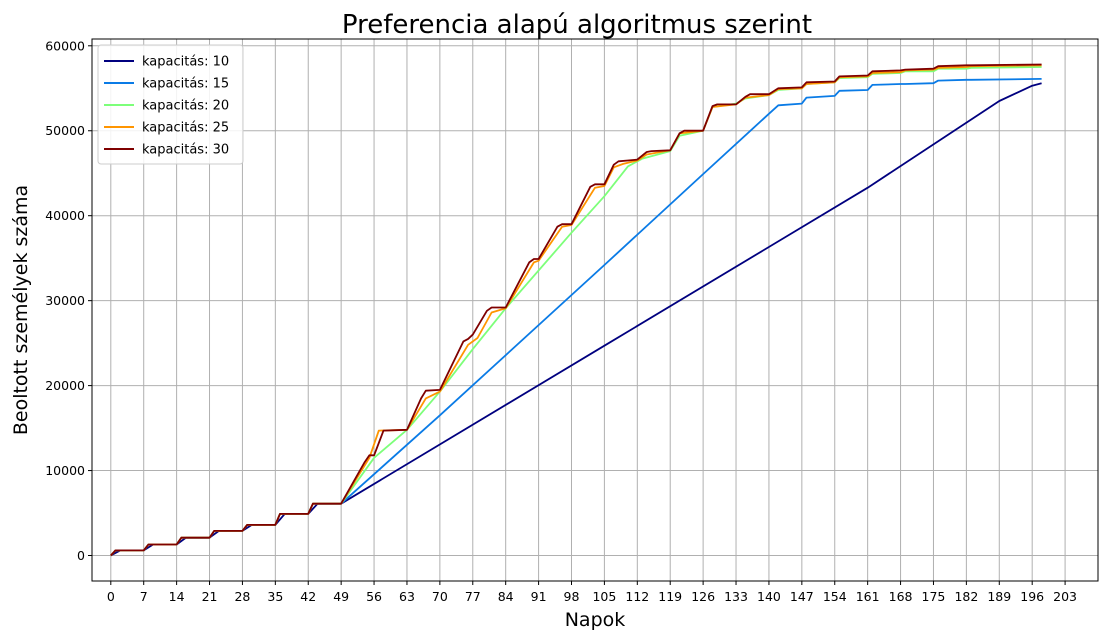  Describe the element at coordinates (65, 130) in the screenshot. I see `y-tick-label: 50000` at that location.